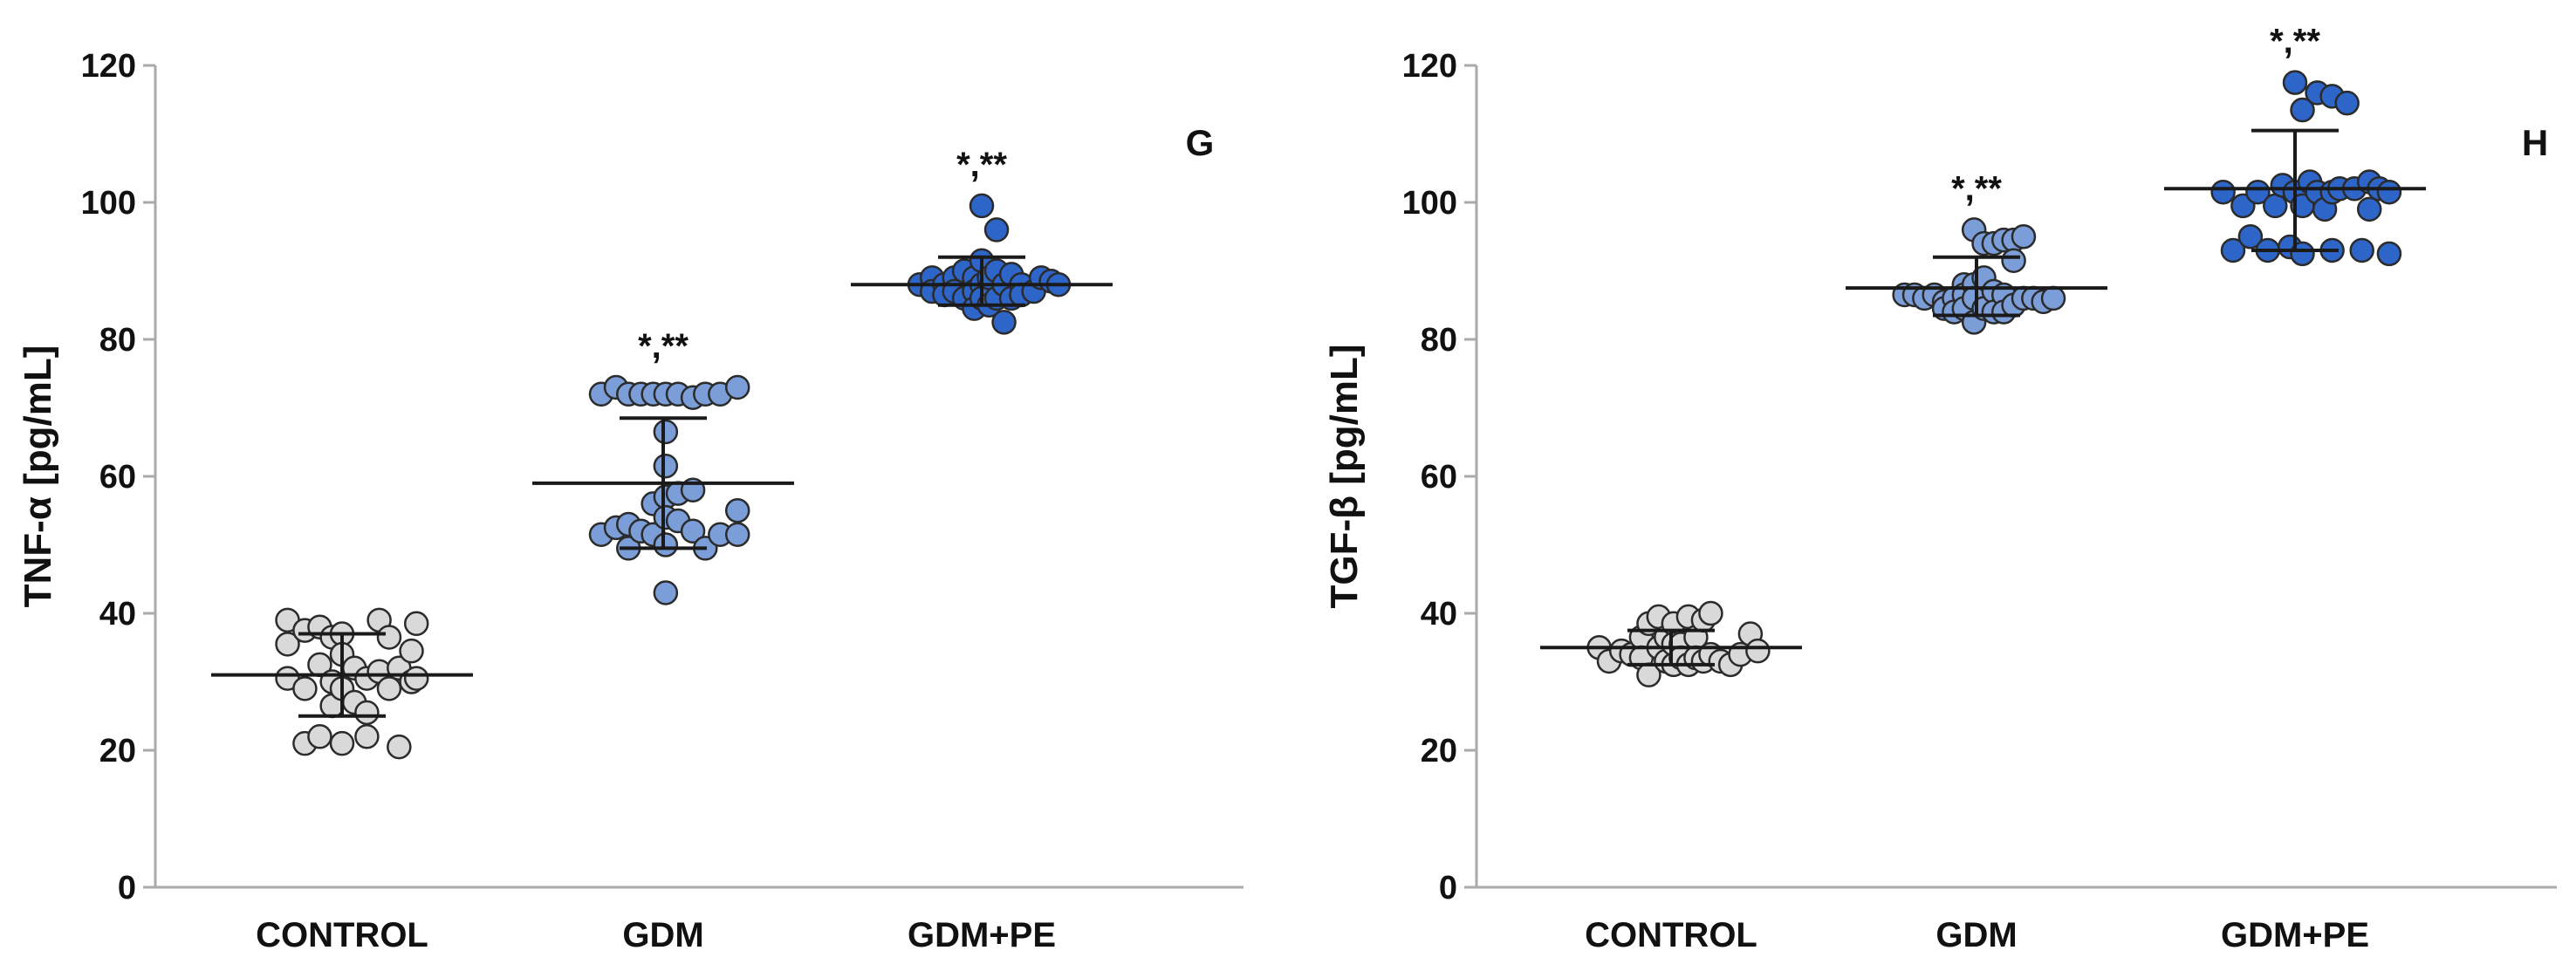 The width and height of the screenshot is (2576, 971). I want to click on panel-letter: G, so click(1200, 142).